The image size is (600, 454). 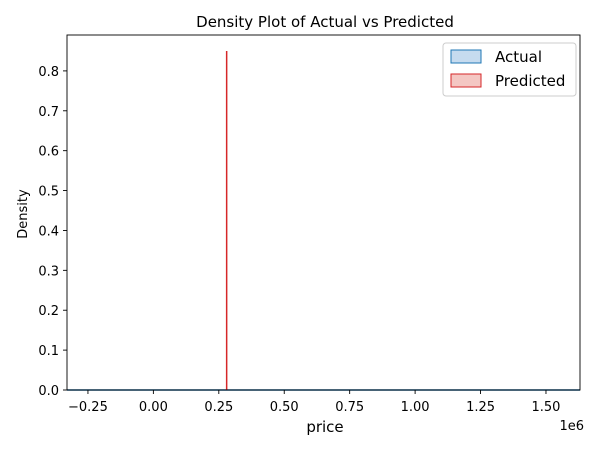 I want to click on y-tick-label: 0.5, so click(x=48, y=192).